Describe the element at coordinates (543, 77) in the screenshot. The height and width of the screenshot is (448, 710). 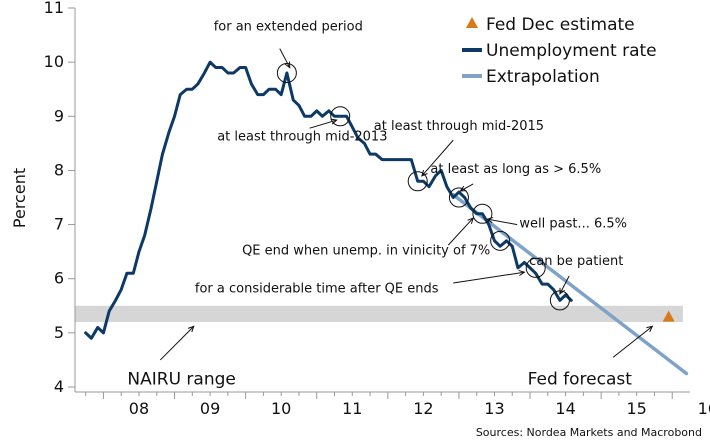
I see `legend-label: Extrapolation` at that location.